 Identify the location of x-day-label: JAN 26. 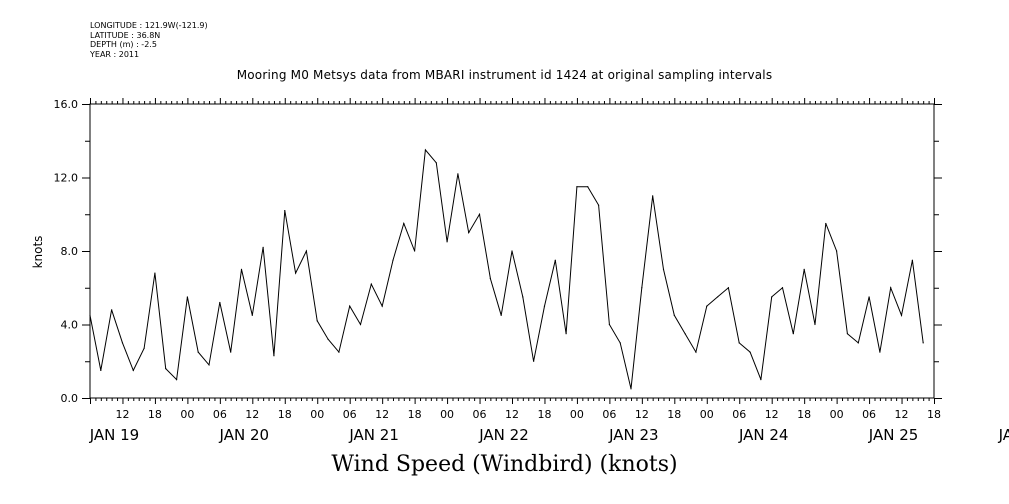
(1003, 435).